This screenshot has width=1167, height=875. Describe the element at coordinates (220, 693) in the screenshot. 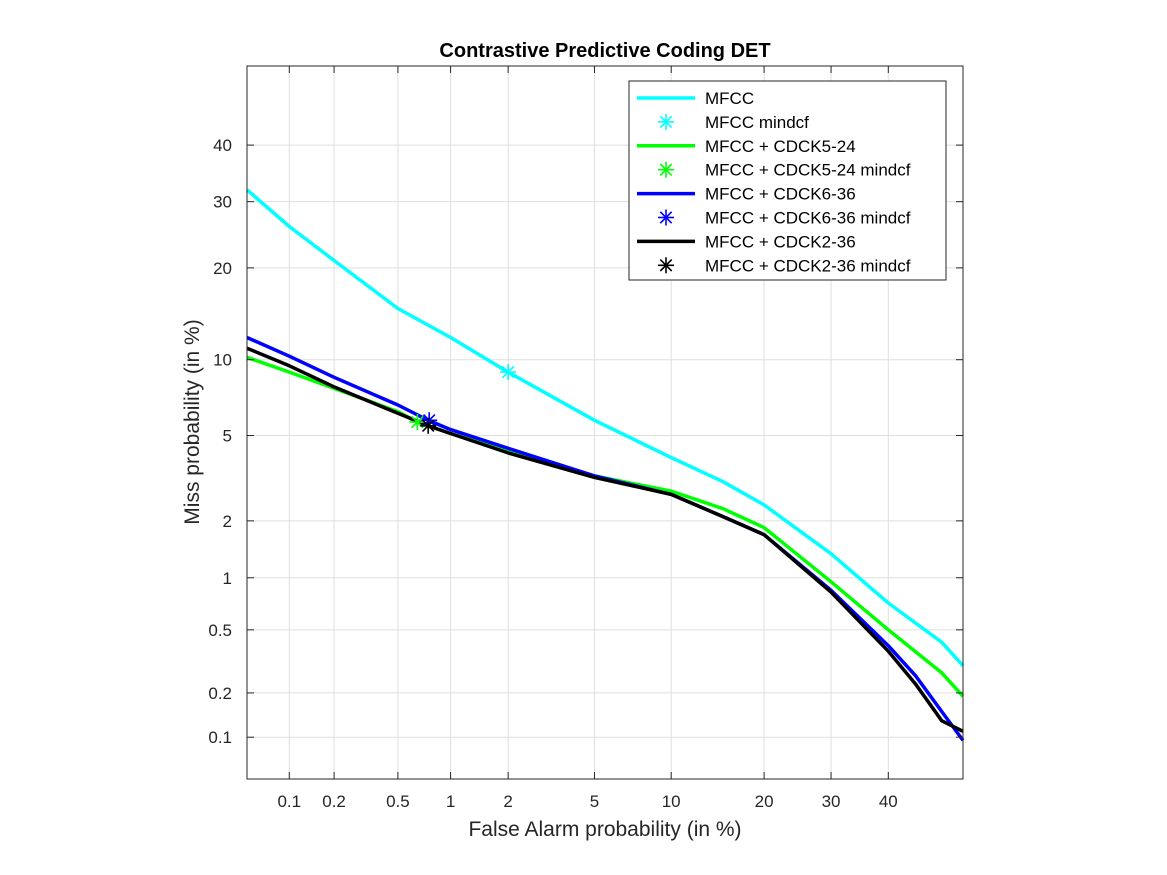

I see `y-tick-label: 0.2` at that location.